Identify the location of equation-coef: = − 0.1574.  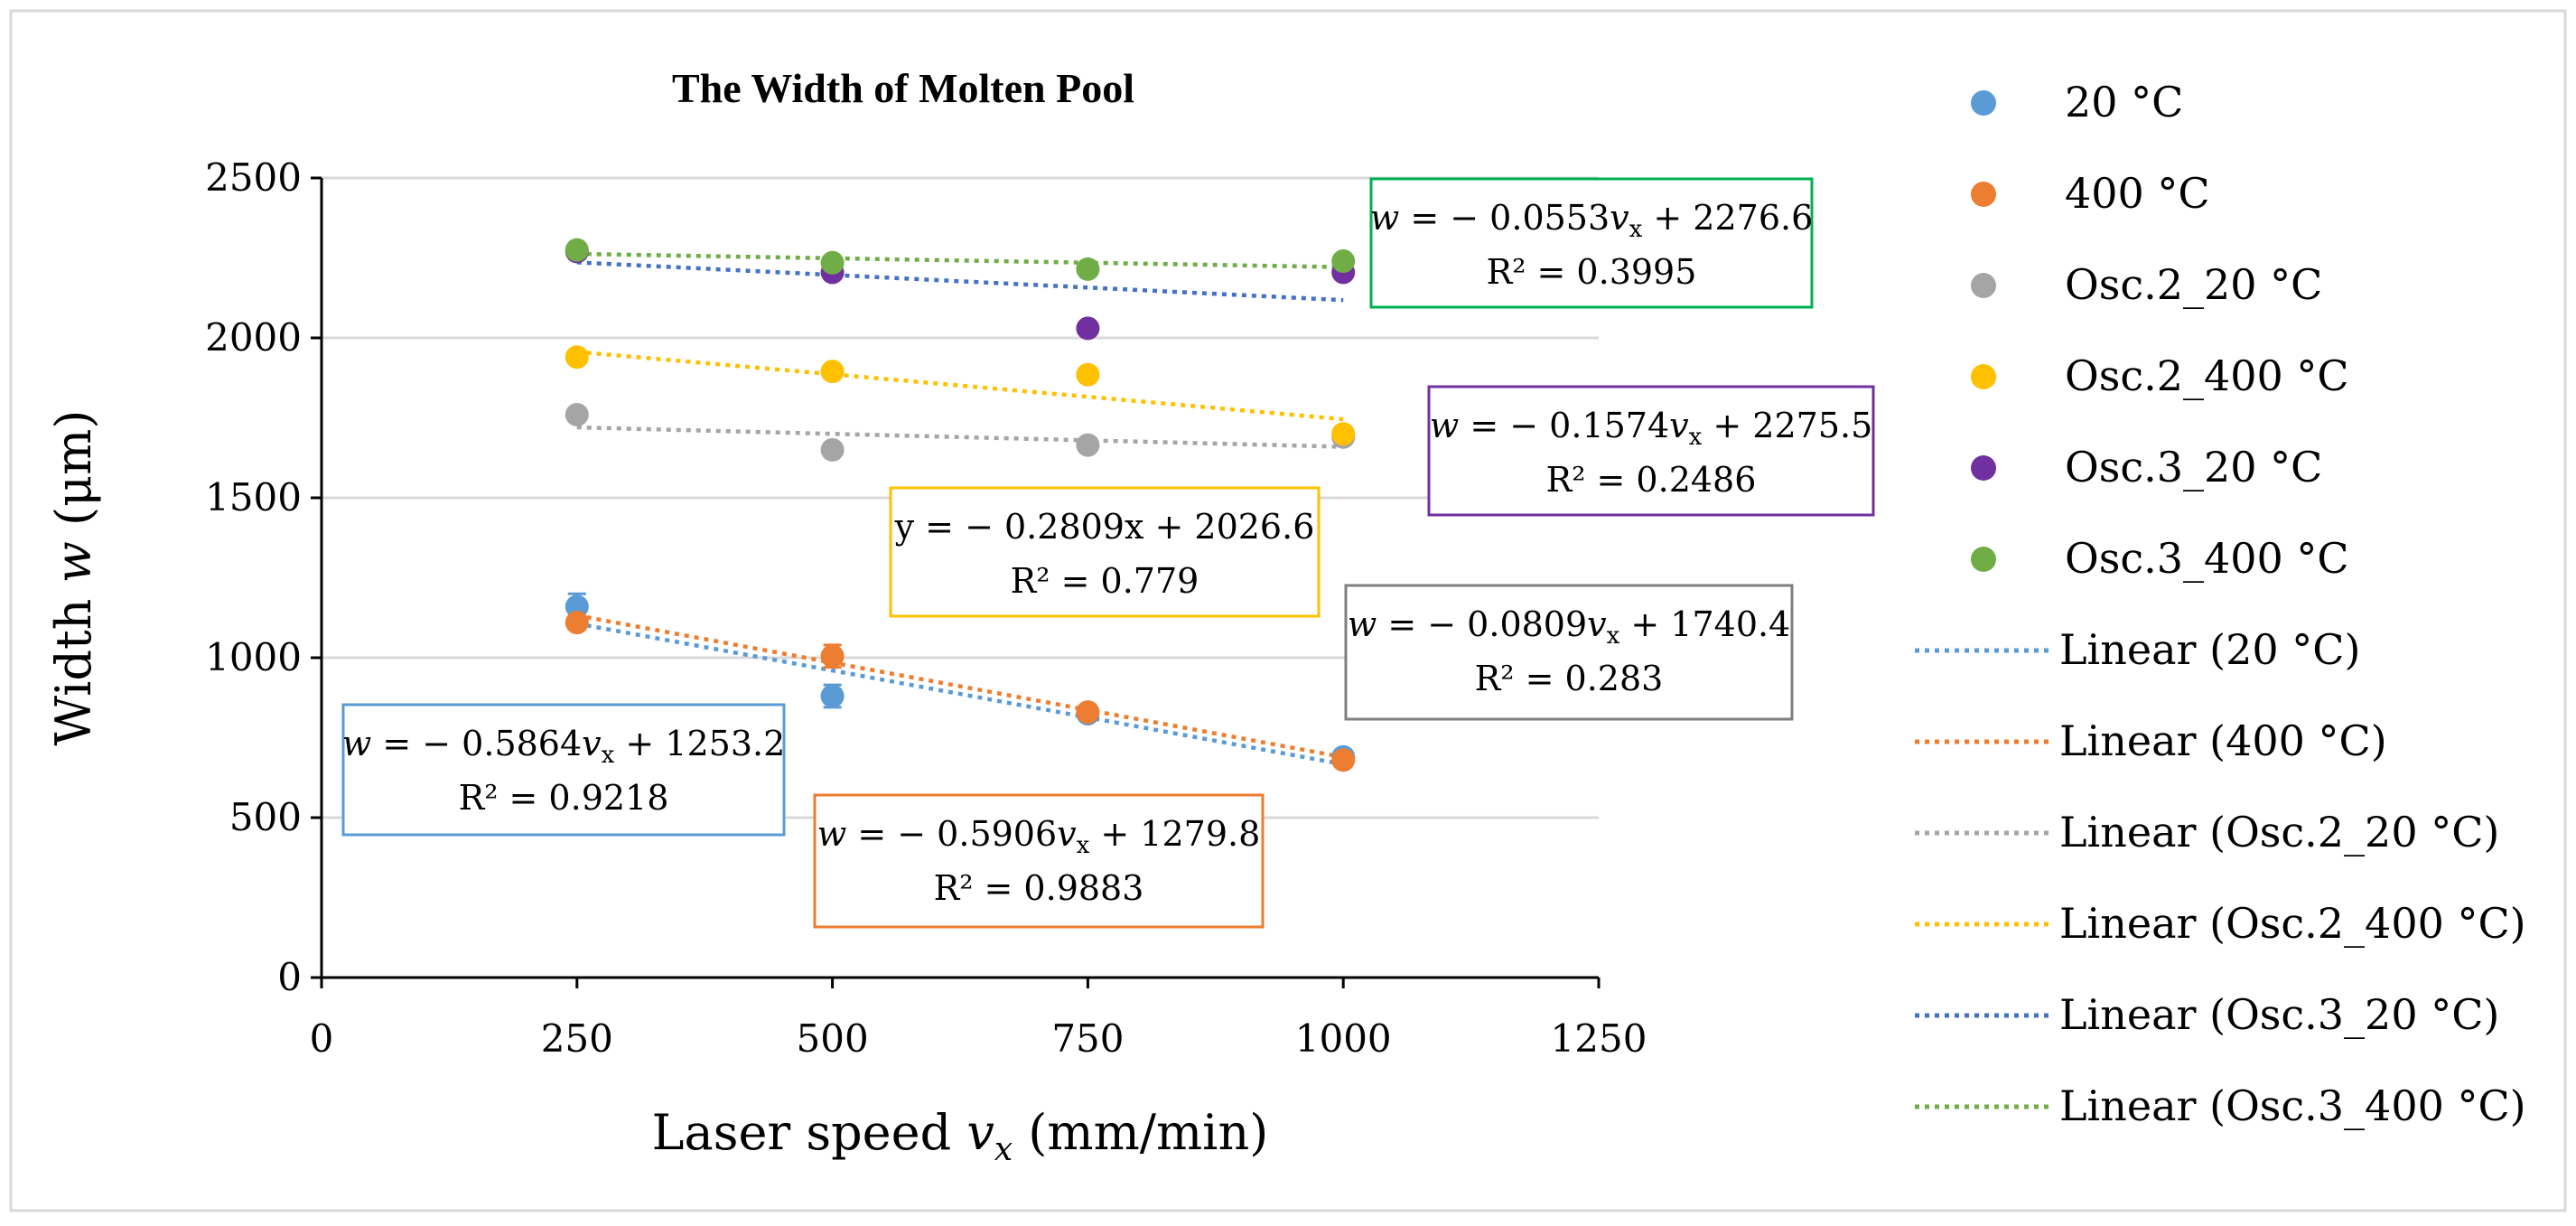
(1564, 425).